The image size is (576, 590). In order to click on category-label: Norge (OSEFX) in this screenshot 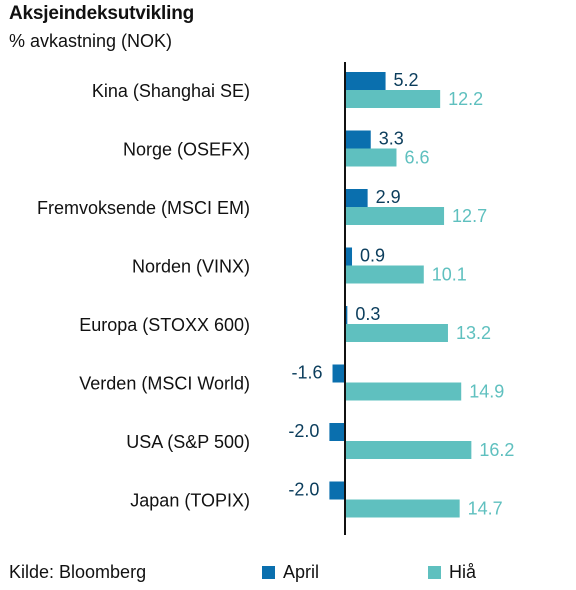, I will do `click(186, 150)`.